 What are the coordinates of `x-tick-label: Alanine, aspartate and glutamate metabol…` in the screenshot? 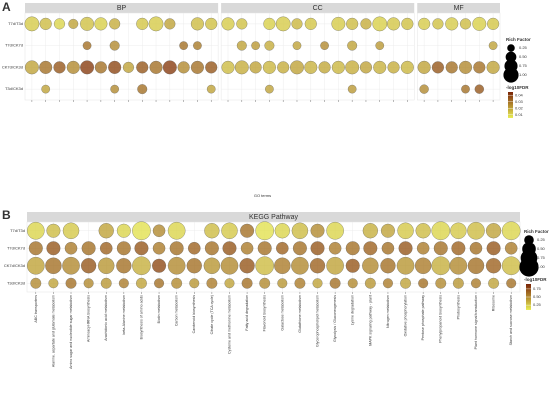 It's located at (53, 331).